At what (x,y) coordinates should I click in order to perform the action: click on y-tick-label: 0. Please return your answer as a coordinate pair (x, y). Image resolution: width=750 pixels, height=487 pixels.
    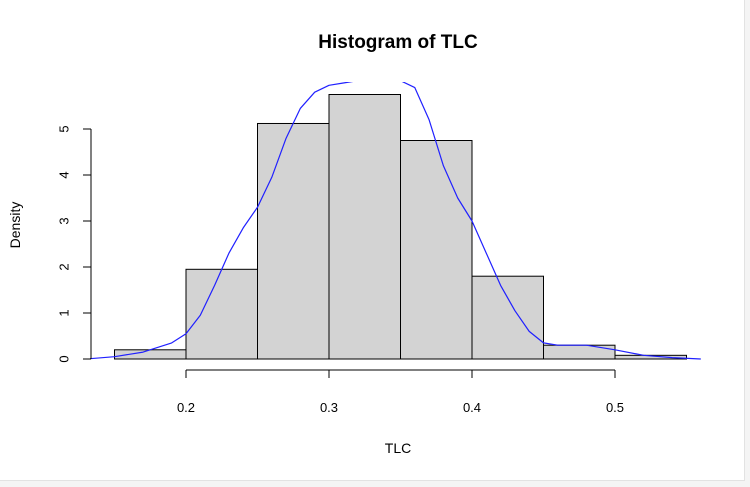
    Looking at the image, I should click on (64, 358).